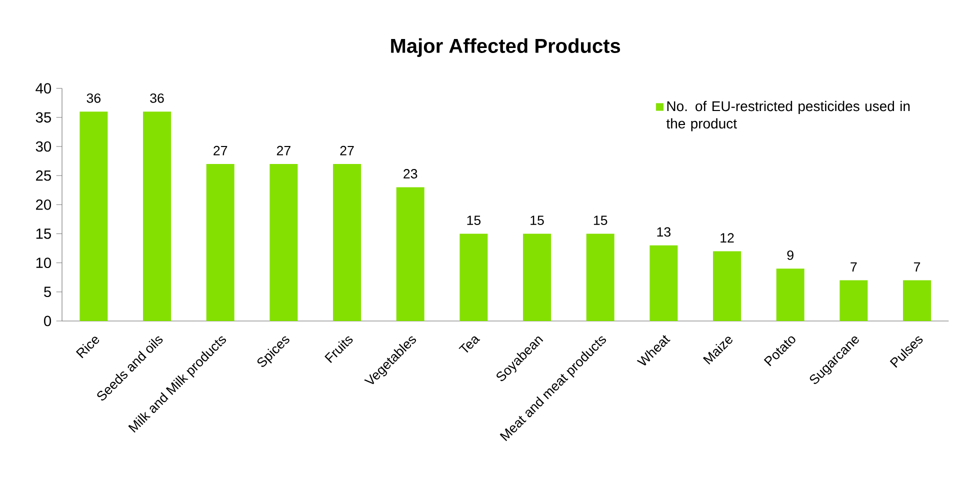 This screenshot has width=964, height=495. What do you see at coordinates (44, 146) in the screenshot?
I see `y-tick-label: 30` at bounding box center [44, 146].